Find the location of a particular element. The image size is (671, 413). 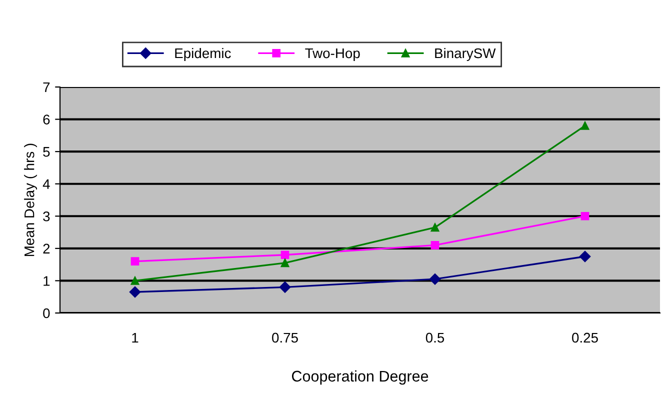

x-tick-label: 0.75 is located at coordinates (285, 337).